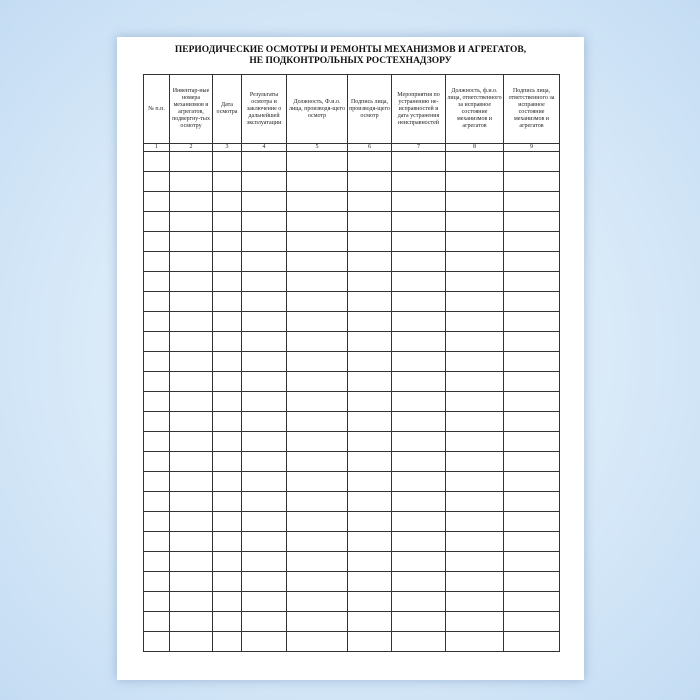 The width and height of the screenshot is (700, 700). What do you see at coordinates (264, 147) in the screenshot?
I see `column-number: 4` at bounding box center [264, 147].